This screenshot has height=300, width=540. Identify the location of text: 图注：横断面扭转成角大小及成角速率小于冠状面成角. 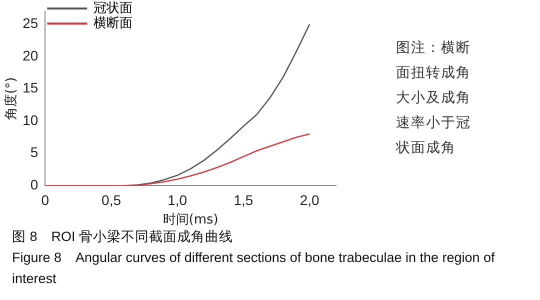
(434, 98).